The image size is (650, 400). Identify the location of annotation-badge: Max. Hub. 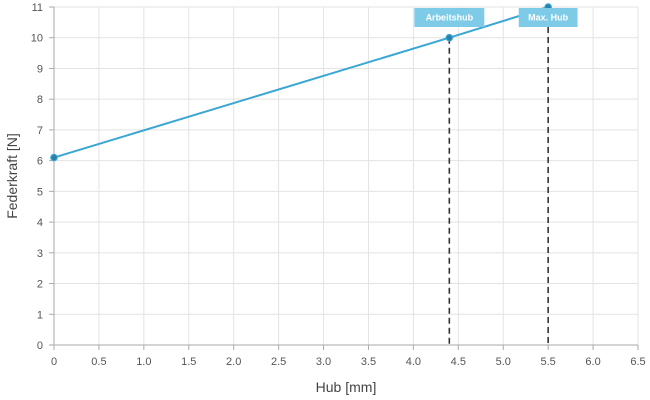
(548, 17).